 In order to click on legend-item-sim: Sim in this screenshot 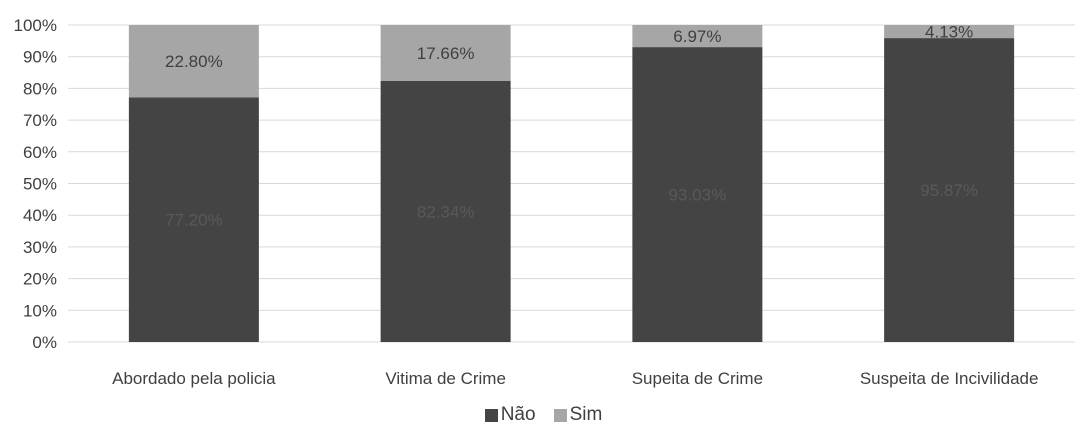, I will do `click(578, 415)`.